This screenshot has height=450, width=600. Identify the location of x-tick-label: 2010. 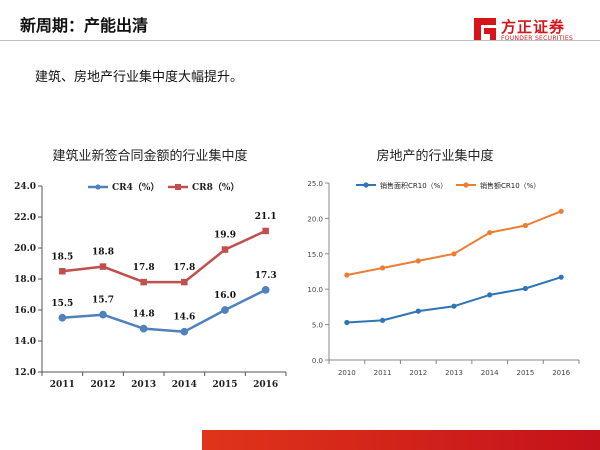
(347, 373).